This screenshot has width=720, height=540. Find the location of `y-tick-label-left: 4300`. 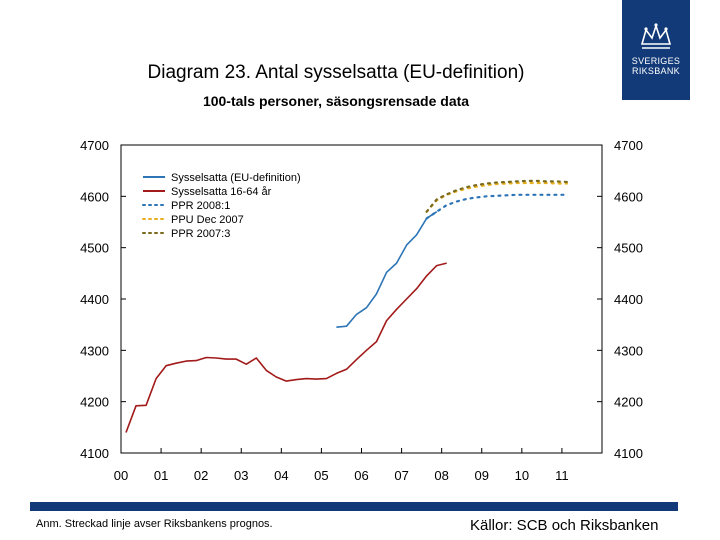

y-tick-label-left: 4300 is located at coordinates (94, 350).